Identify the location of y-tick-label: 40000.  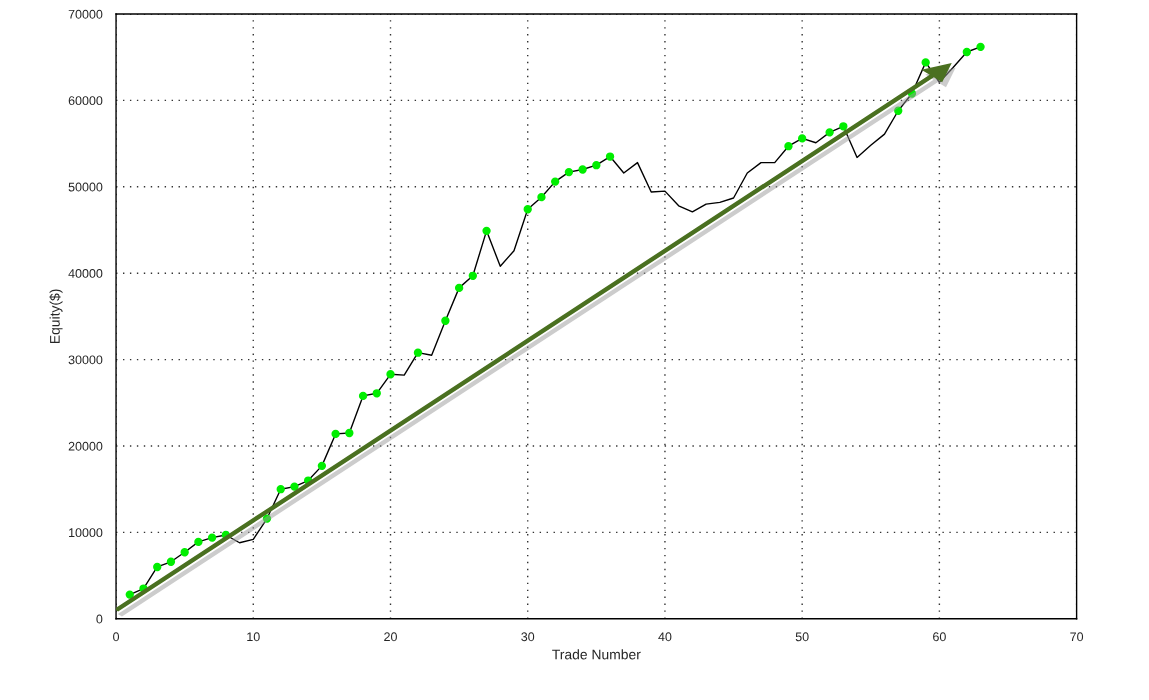
(85, 273).